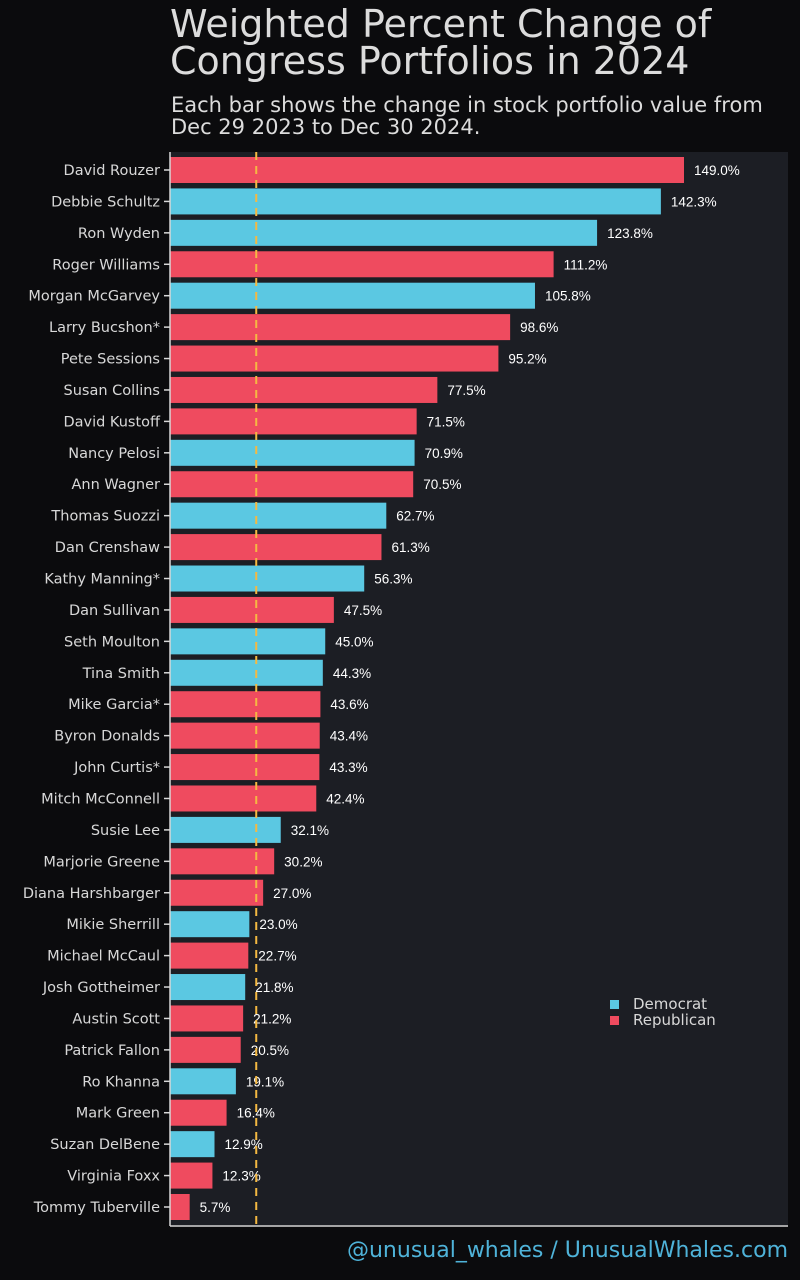 This screenshot has width=800, height=1280. What do you see at coordinates (101, 988) in the screenshot?
I see `category-label: Josh Gottheimer` at bounding box center [101, 988].